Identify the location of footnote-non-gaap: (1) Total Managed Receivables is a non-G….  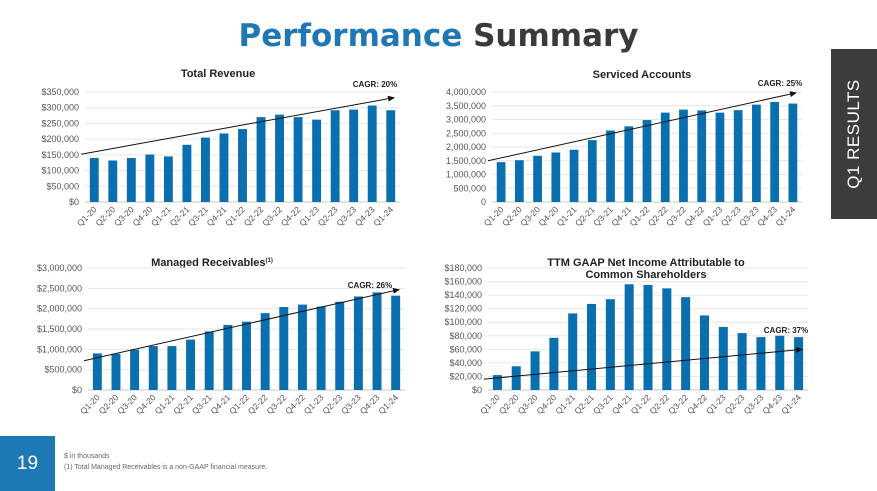
(166, 467).